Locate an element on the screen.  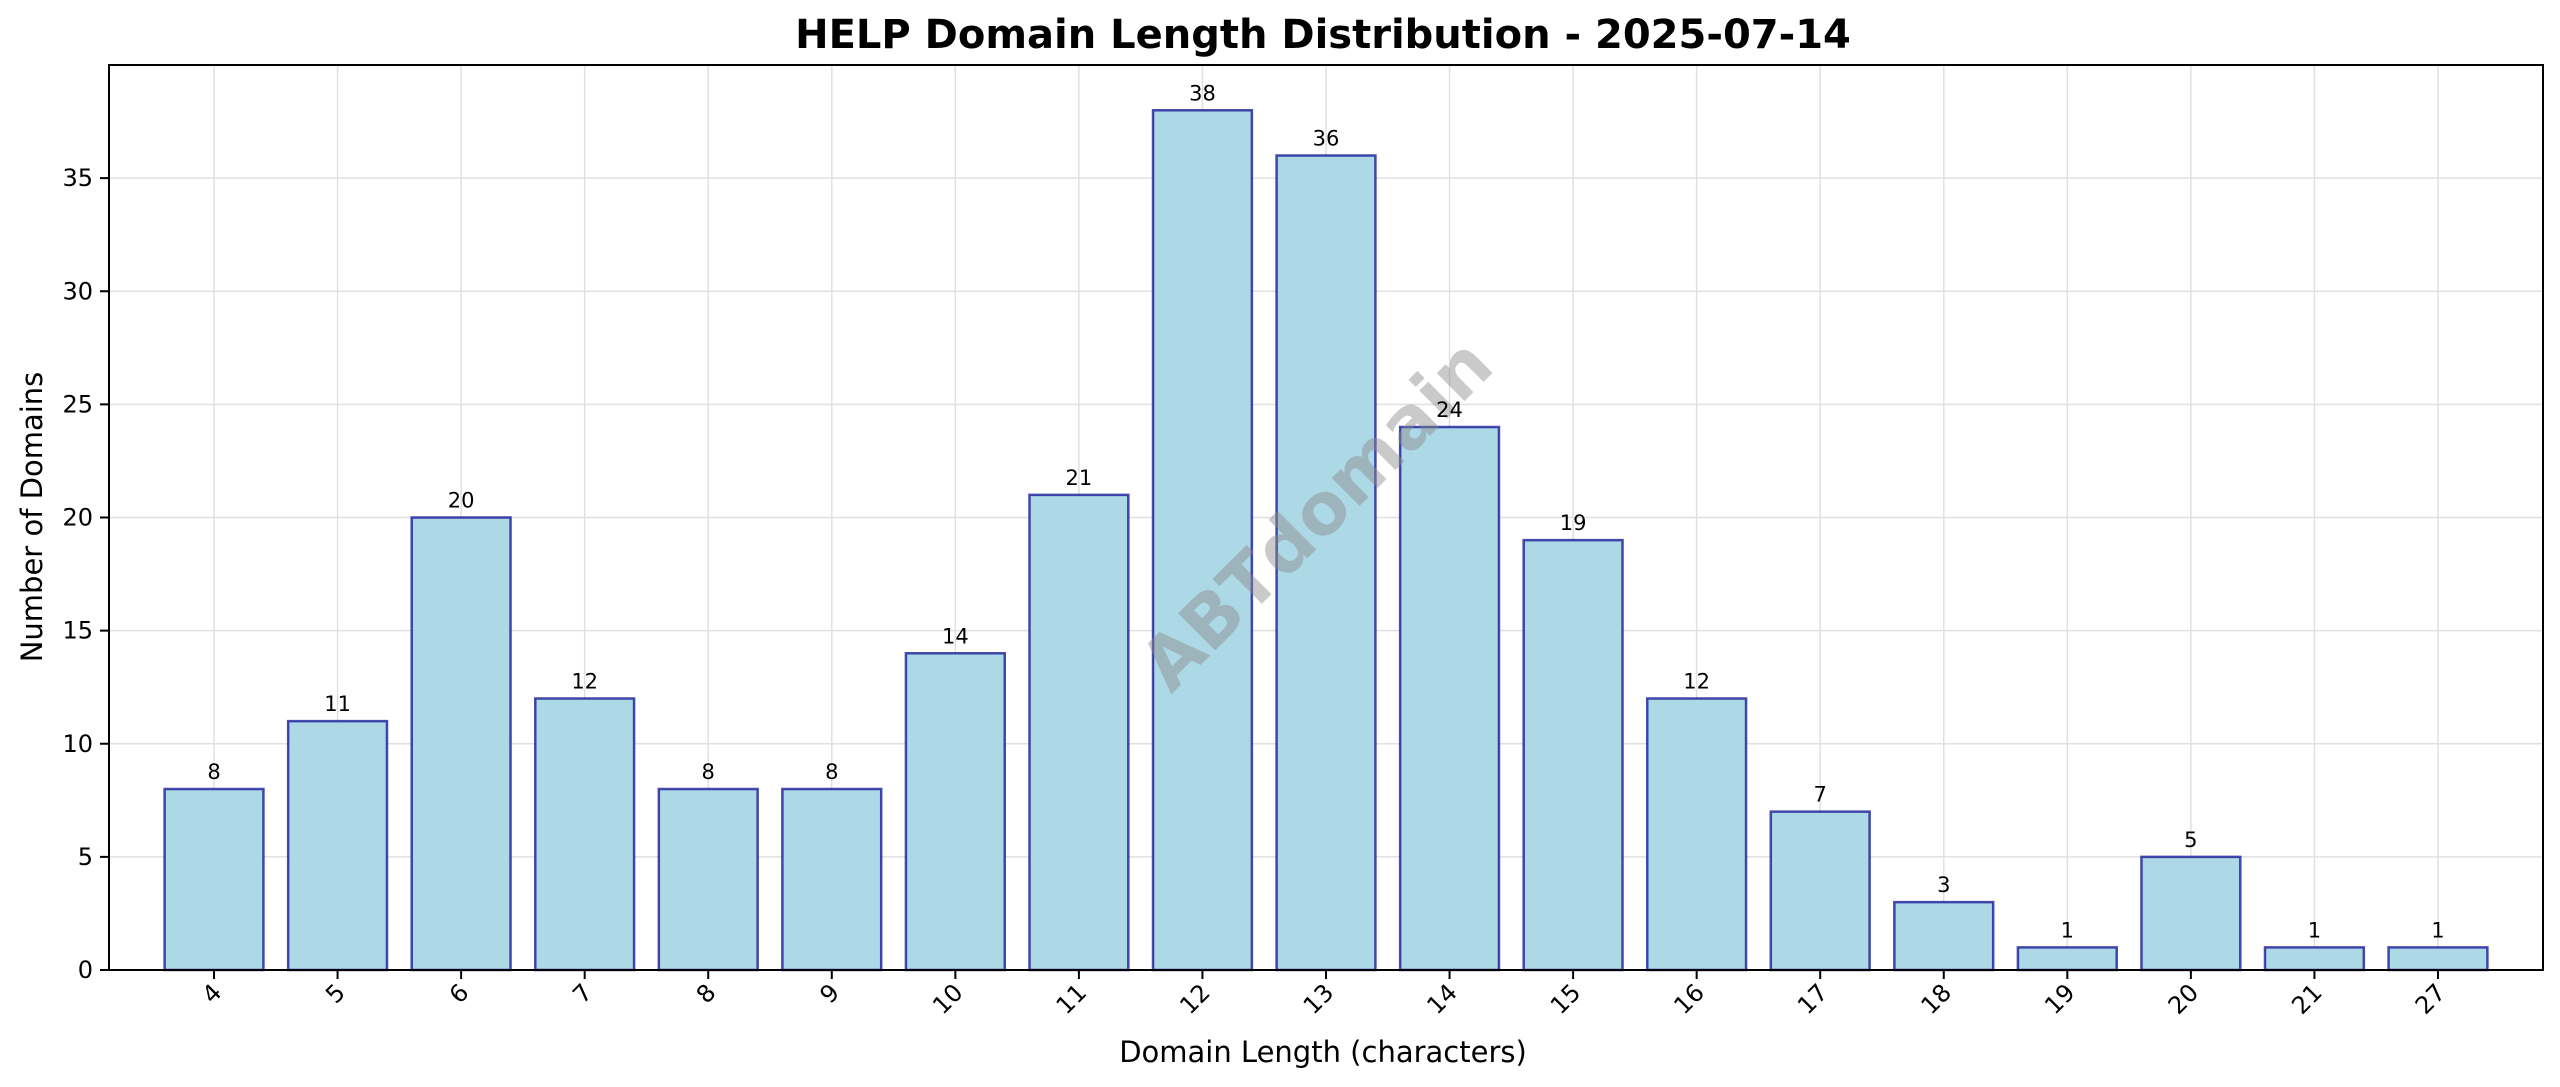
y-tick-label: 20 is located at coordinates (77, 518).